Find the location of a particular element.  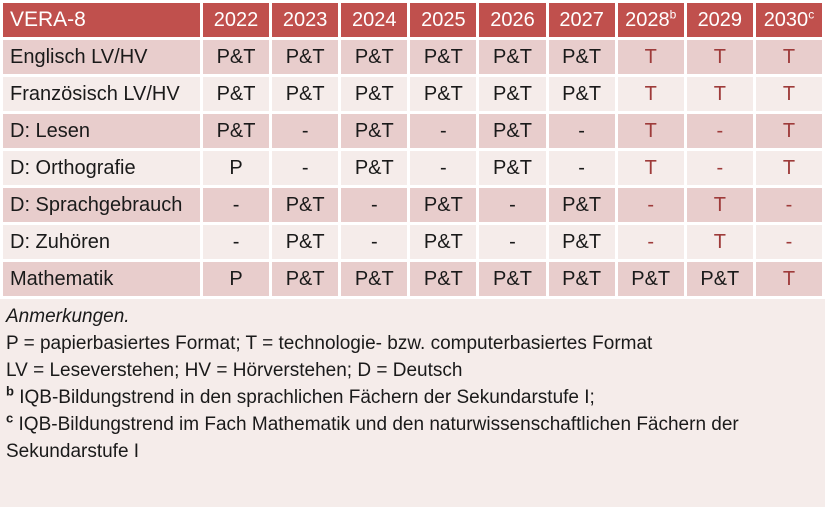

table-row: D: Zuhören - P&T - P&T - P&T - T - is located at coordinates (412, 242).